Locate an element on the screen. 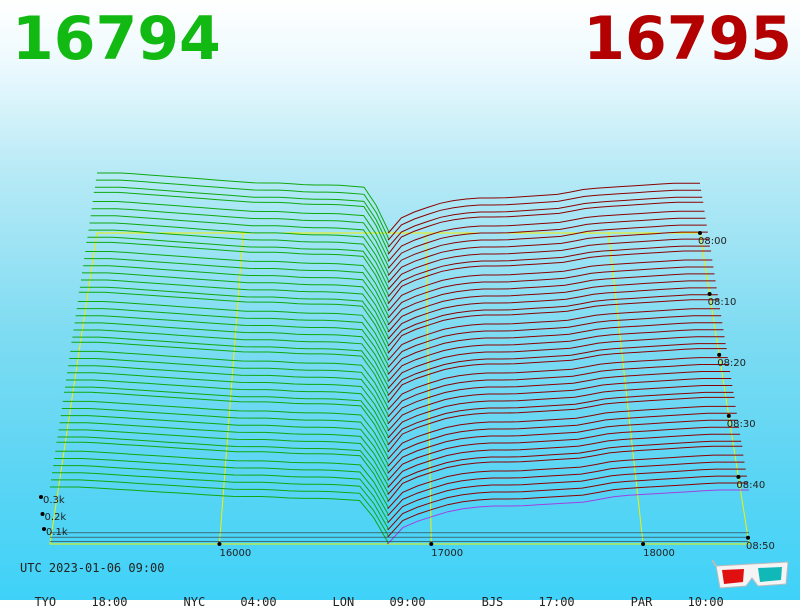 This screenshot has width=800, height=609. price-tick-label: 17000 is located at coordinates (447, 553).